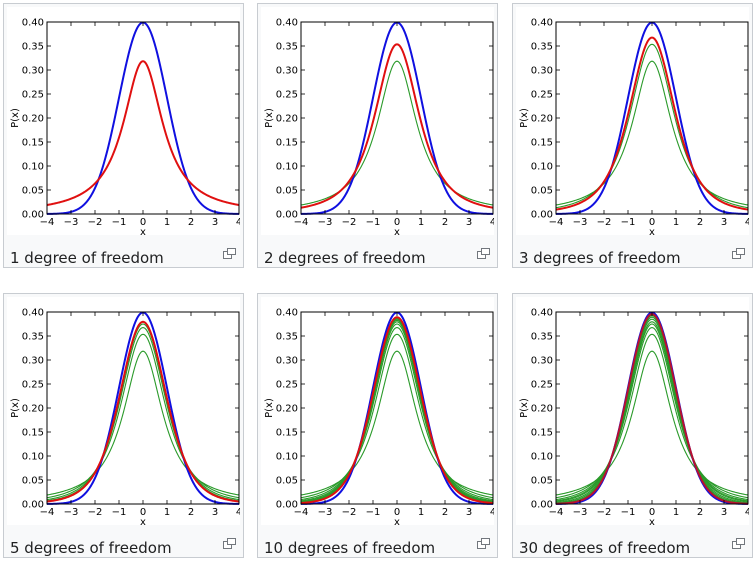 This screenshot has height=567, width=756. Describe the element at coordinates (350, 548) in the screenshot. I see `panel-caption: 10 degrees of freedom` at that location.